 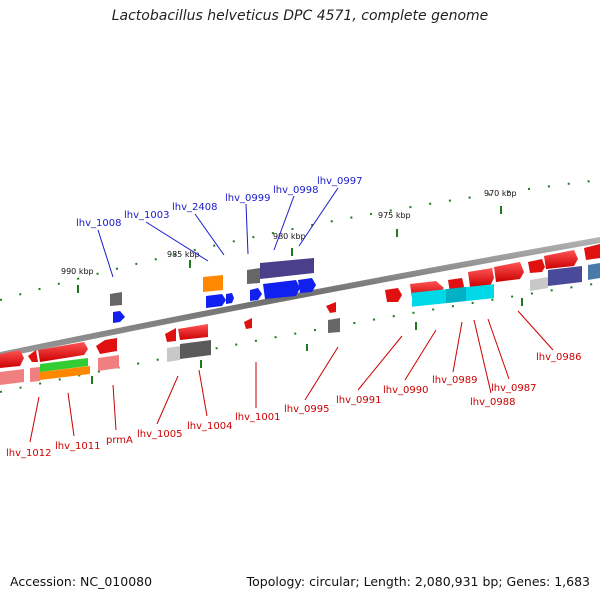 I want to click on gene-label-bottom: lhv_1004, so click(x=209, y=426).